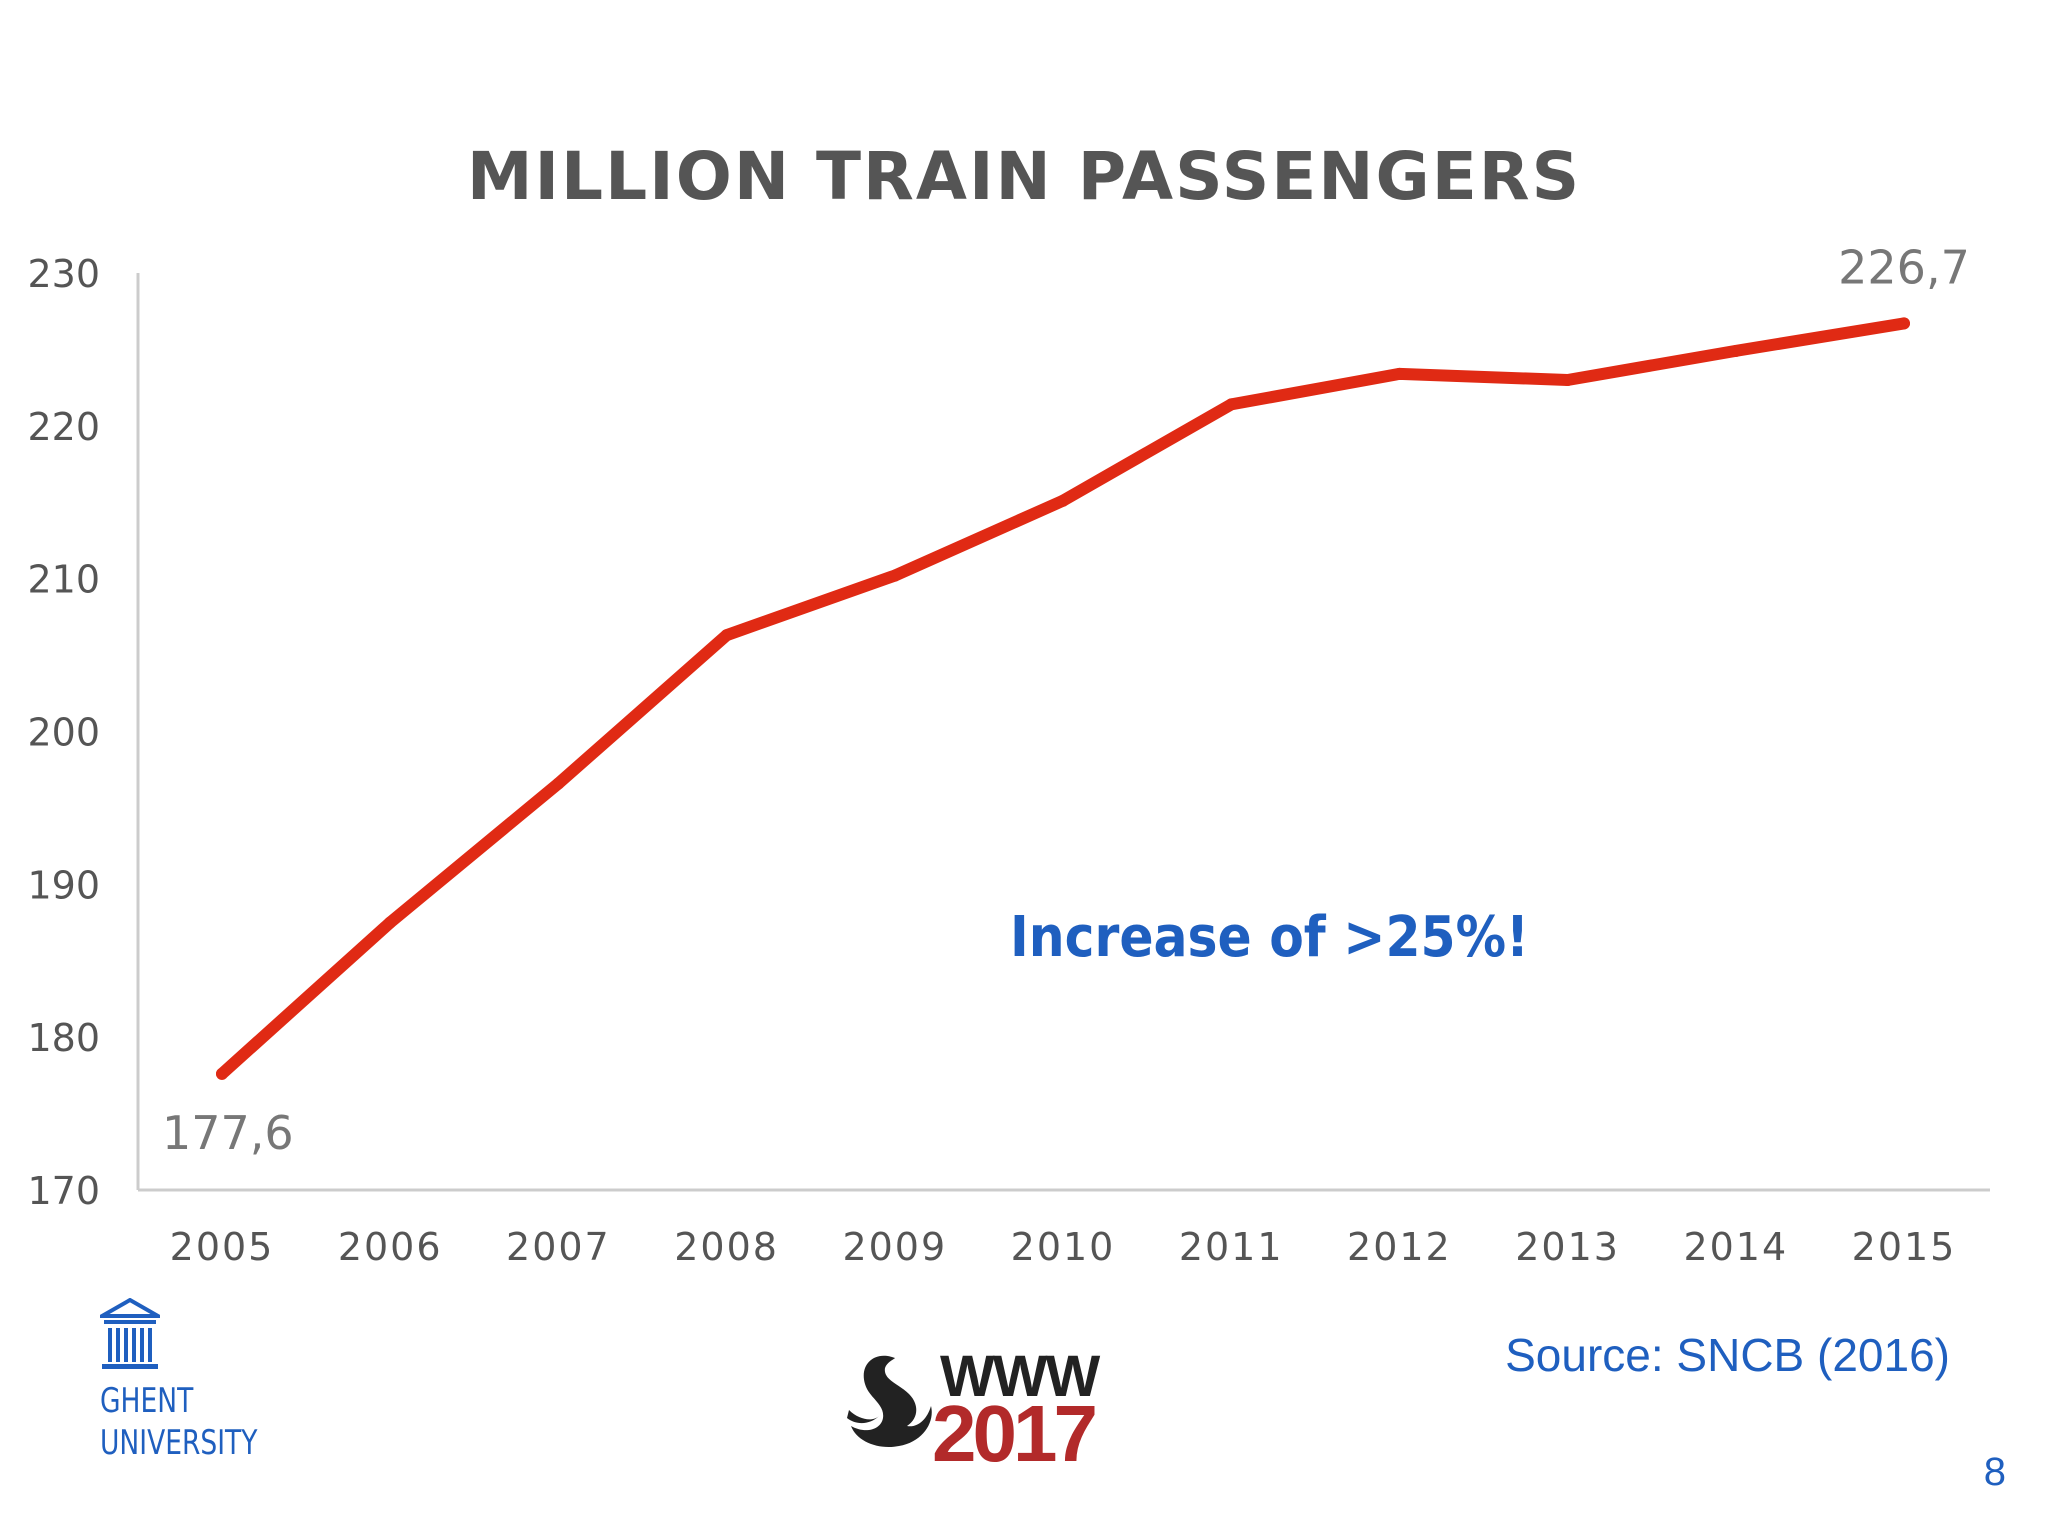  Describe the element at coordinates (147, 1401) in the screenshot. I see `ghent-logo-line1: GHENT` at that location.